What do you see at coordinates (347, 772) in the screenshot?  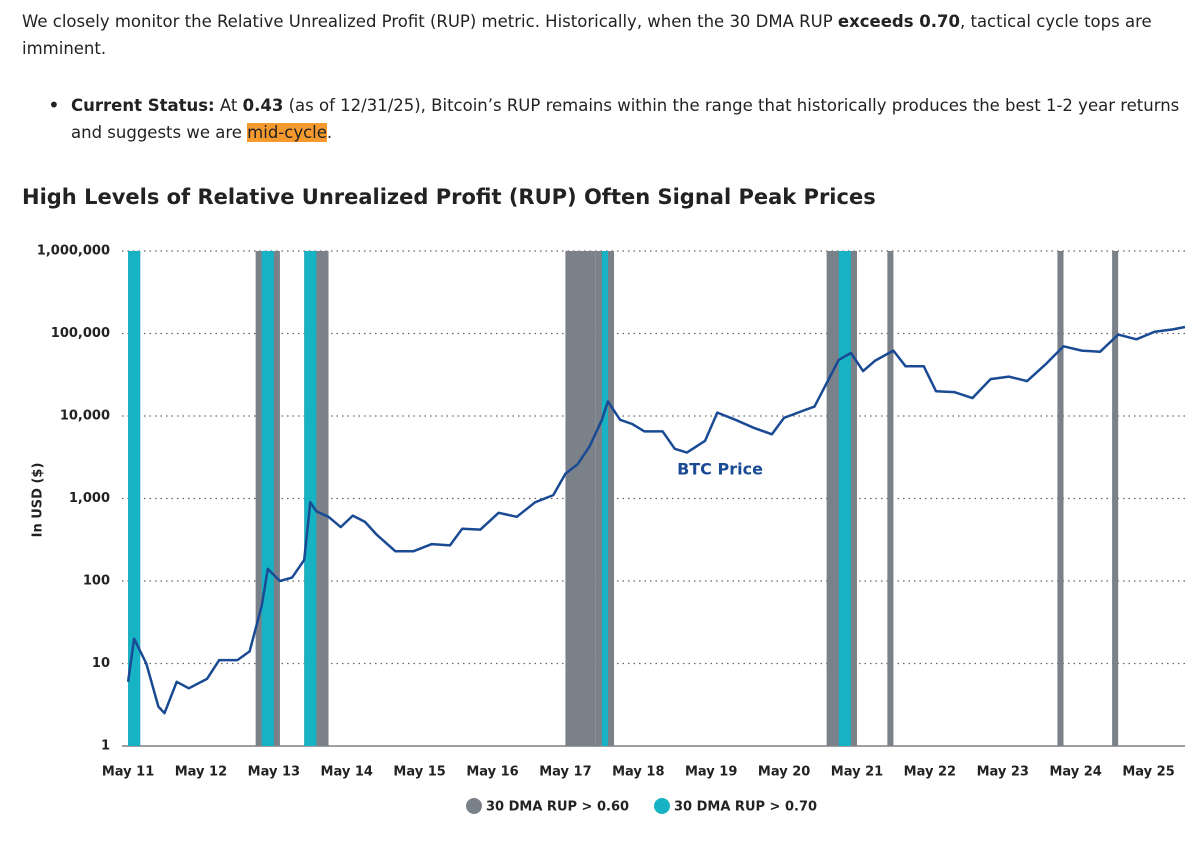 I see `x-tick-label: May 14` at bounding box center [347, 772].